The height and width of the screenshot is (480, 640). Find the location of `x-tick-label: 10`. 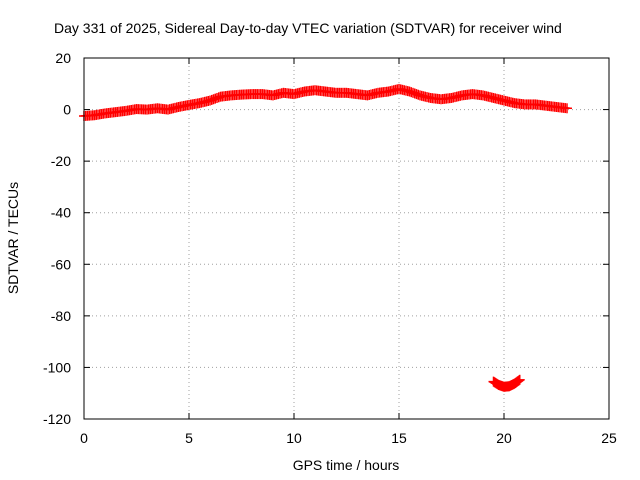

x-tick-label: 10 is located at coordinates (294, 438).